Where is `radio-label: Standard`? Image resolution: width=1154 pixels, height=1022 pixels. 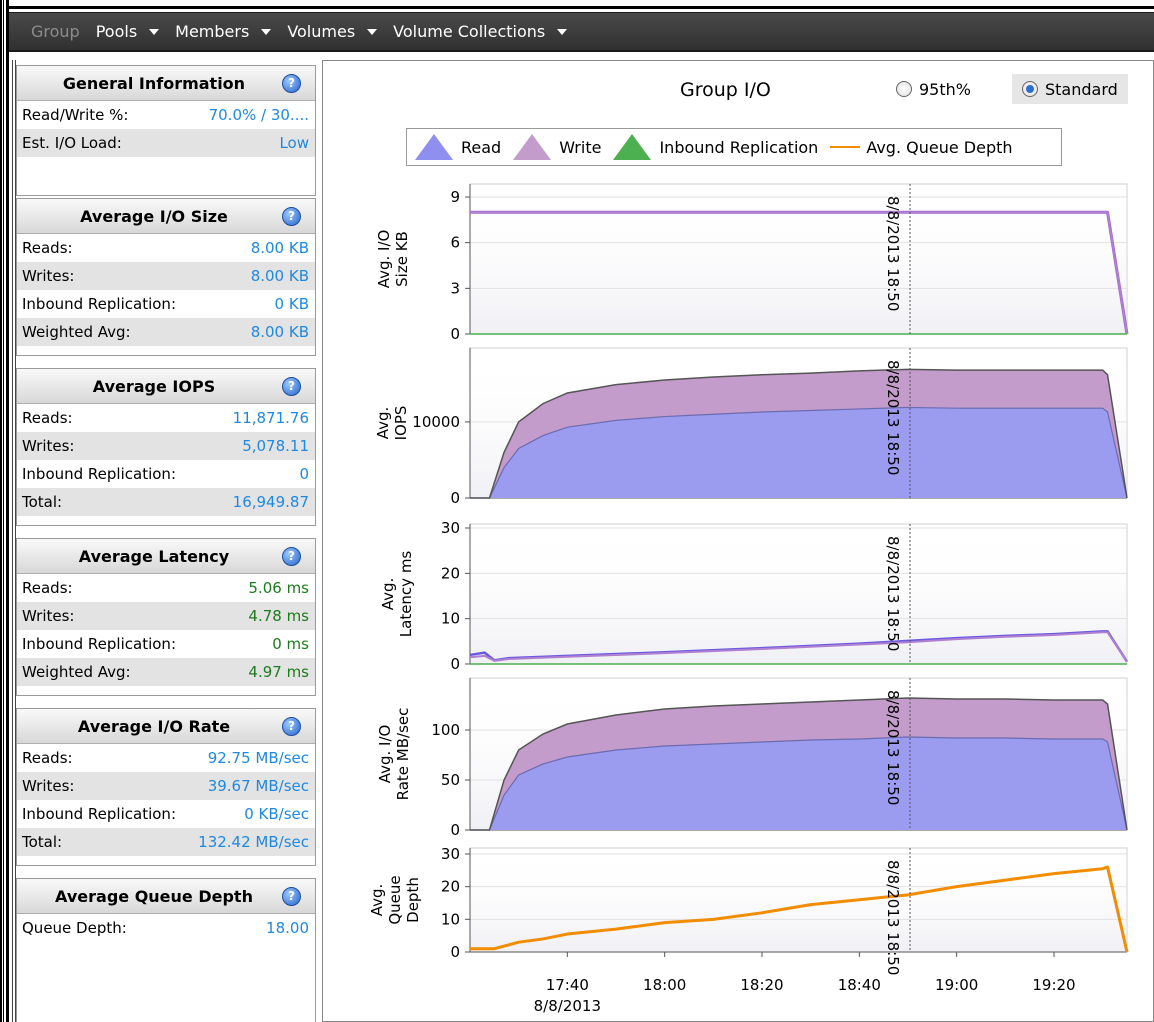 radio-label: Standard is located at coordinates (1081, 89).